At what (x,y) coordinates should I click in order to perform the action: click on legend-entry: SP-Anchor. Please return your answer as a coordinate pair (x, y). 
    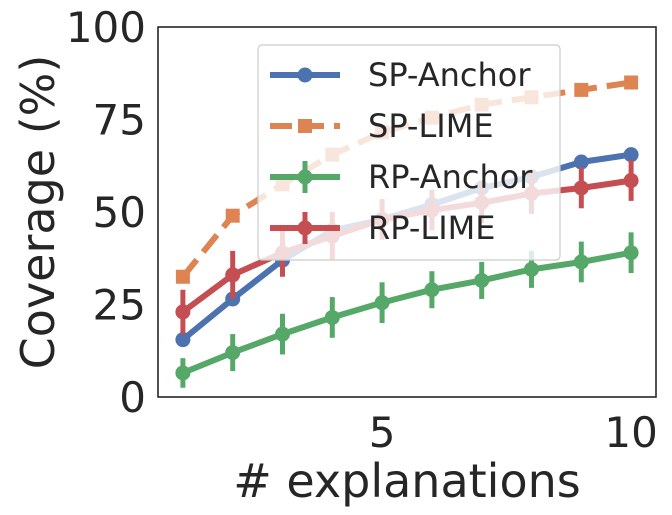
    Looking at the image, I should click on (400, 75).